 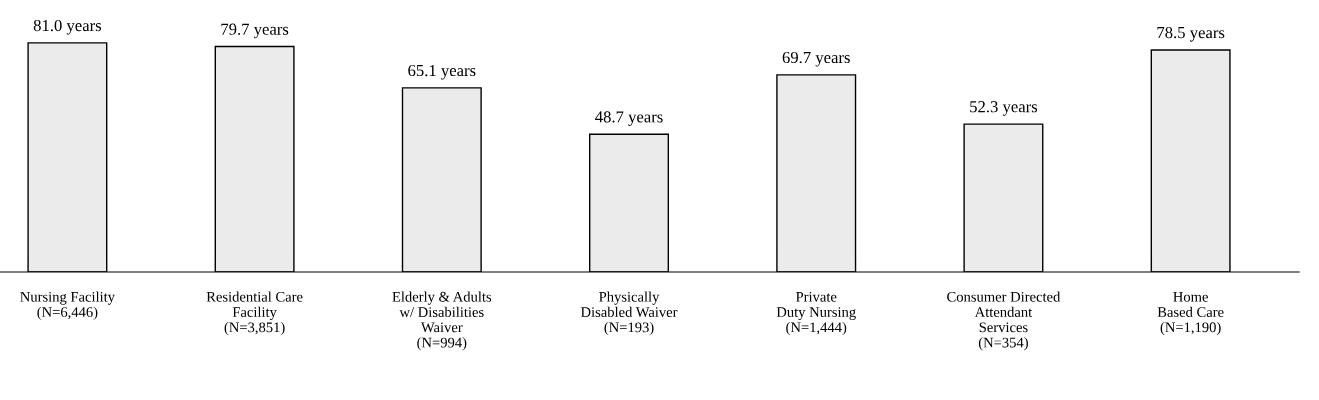 What do you see at coordinates (1004, 108) in the screenshot?
I see `data-label: 52.3 years` at bounding box center [1004, 108].